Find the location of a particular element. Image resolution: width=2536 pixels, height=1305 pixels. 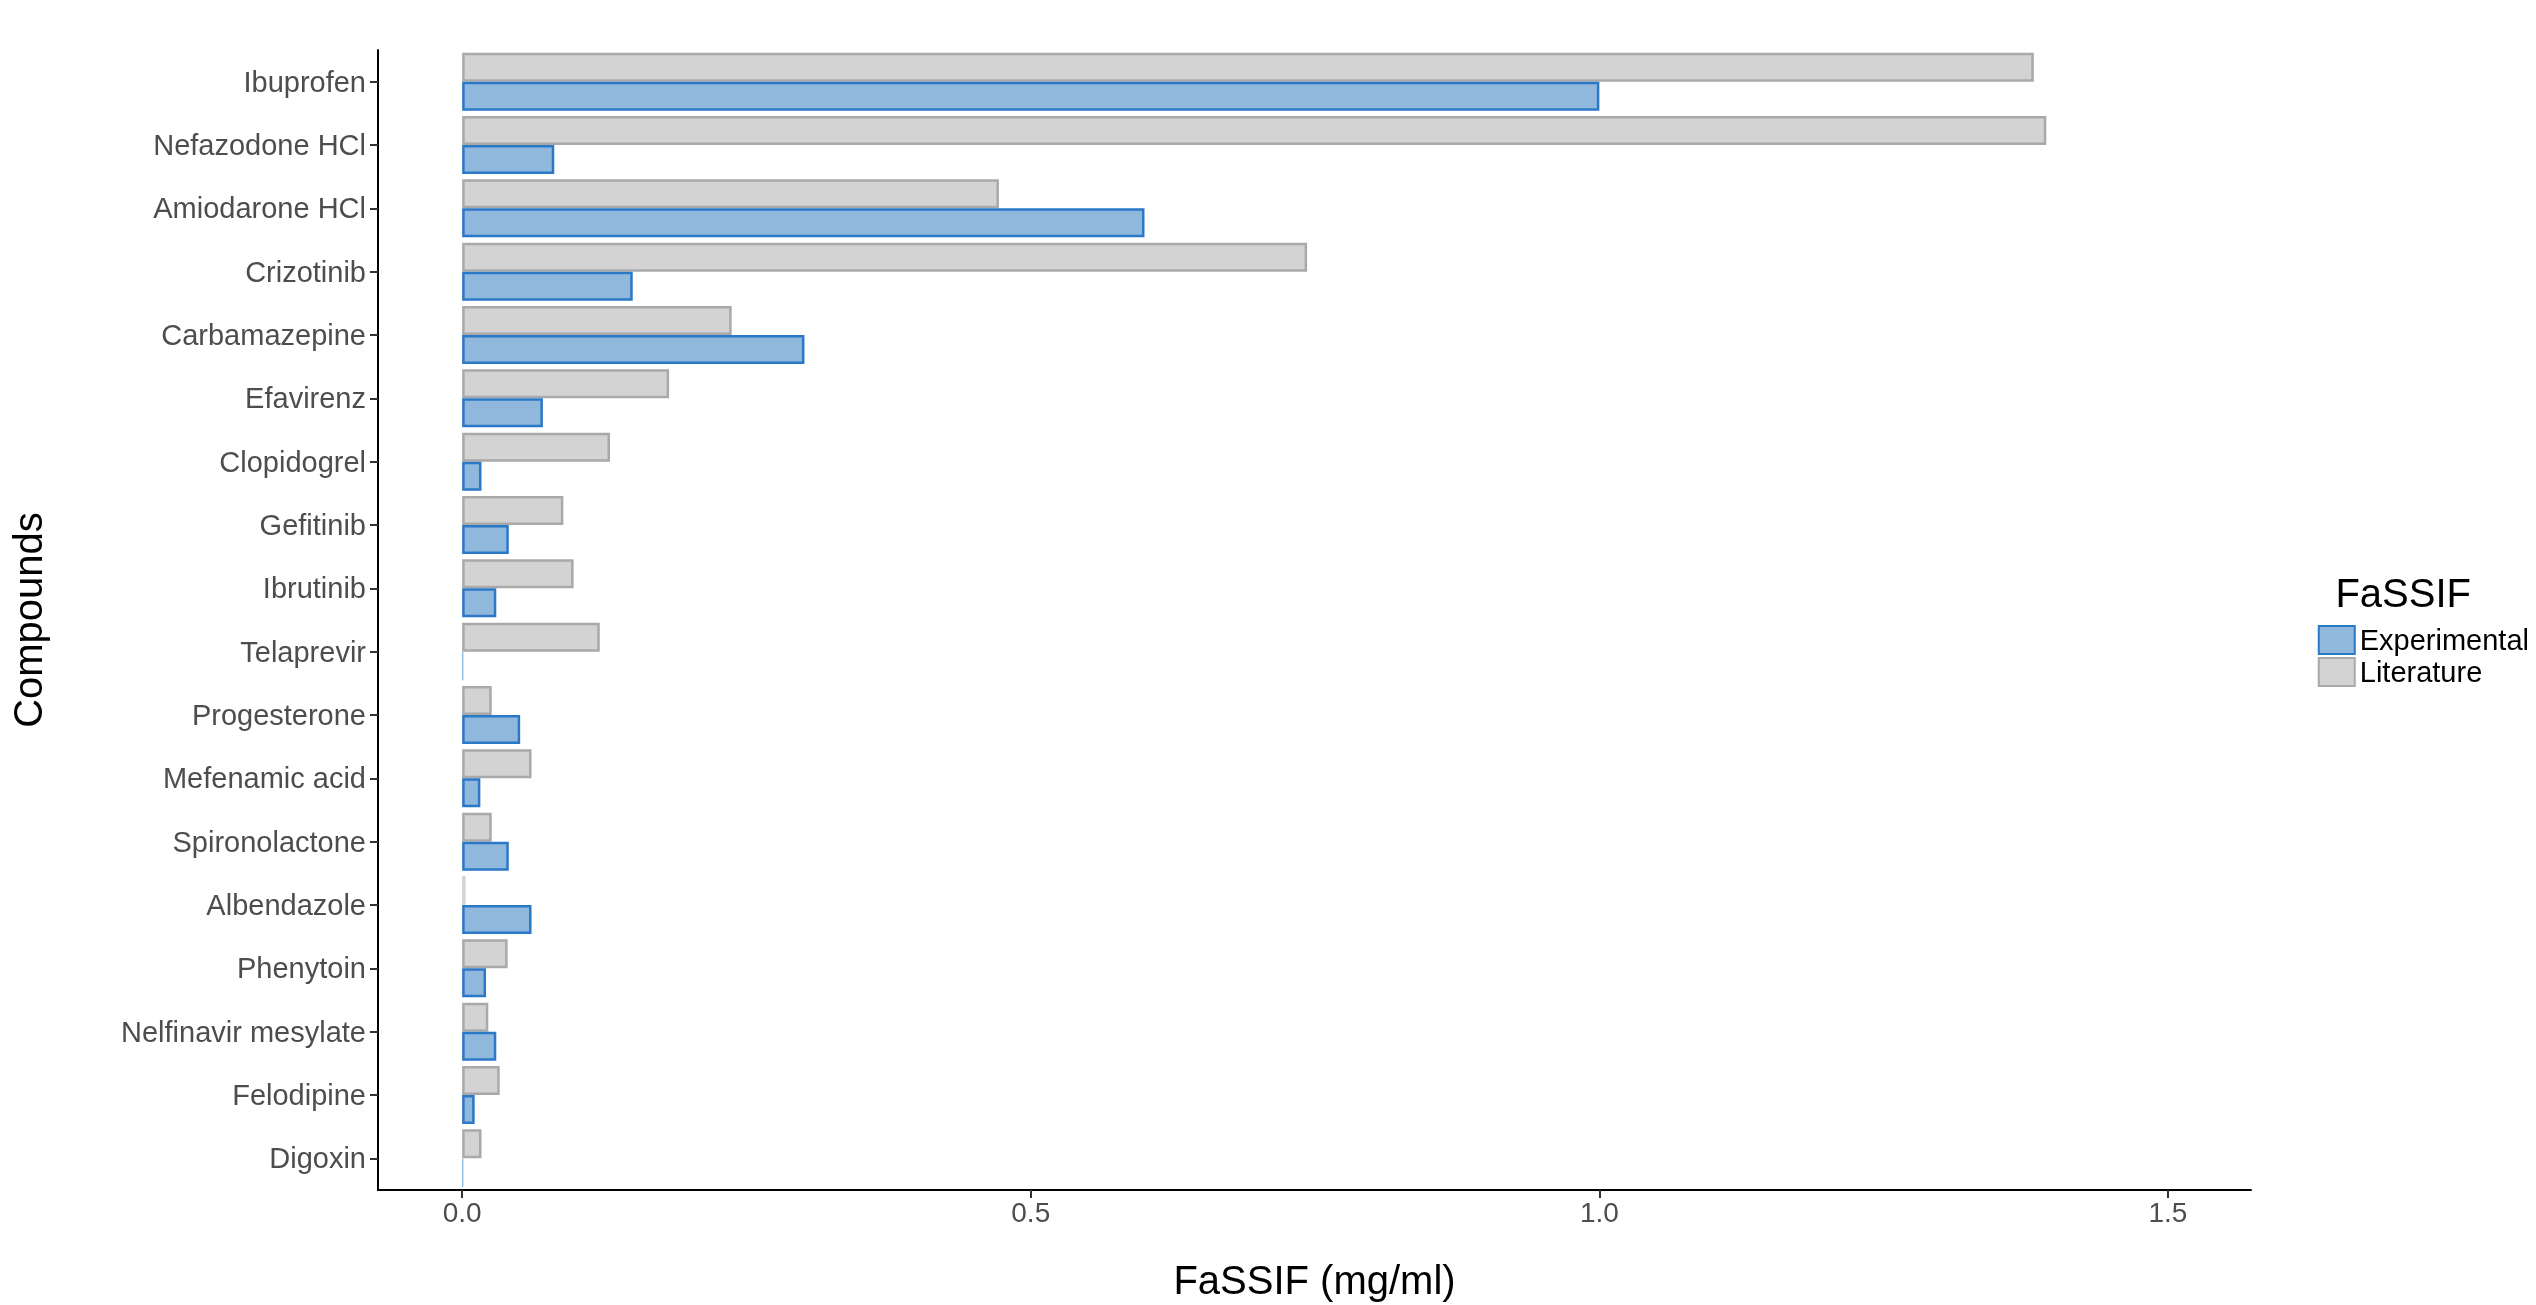

y-tick-label: Gefitinib is located at coordinates (312, 525).